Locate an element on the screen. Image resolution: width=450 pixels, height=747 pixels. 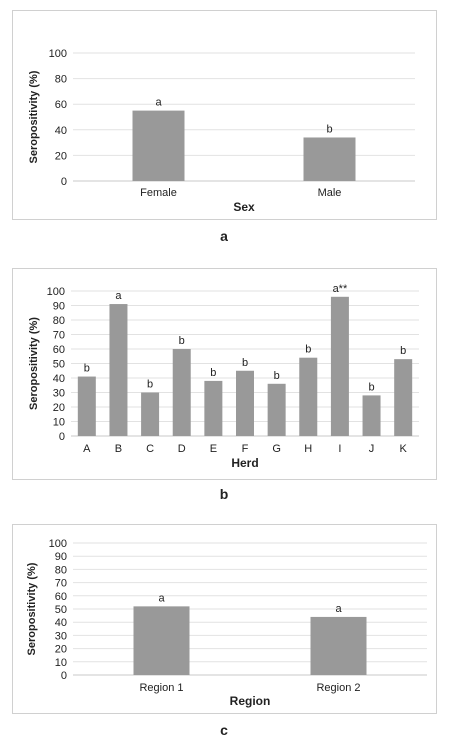
x-tick-label: H is located at coordinates (308, 449).